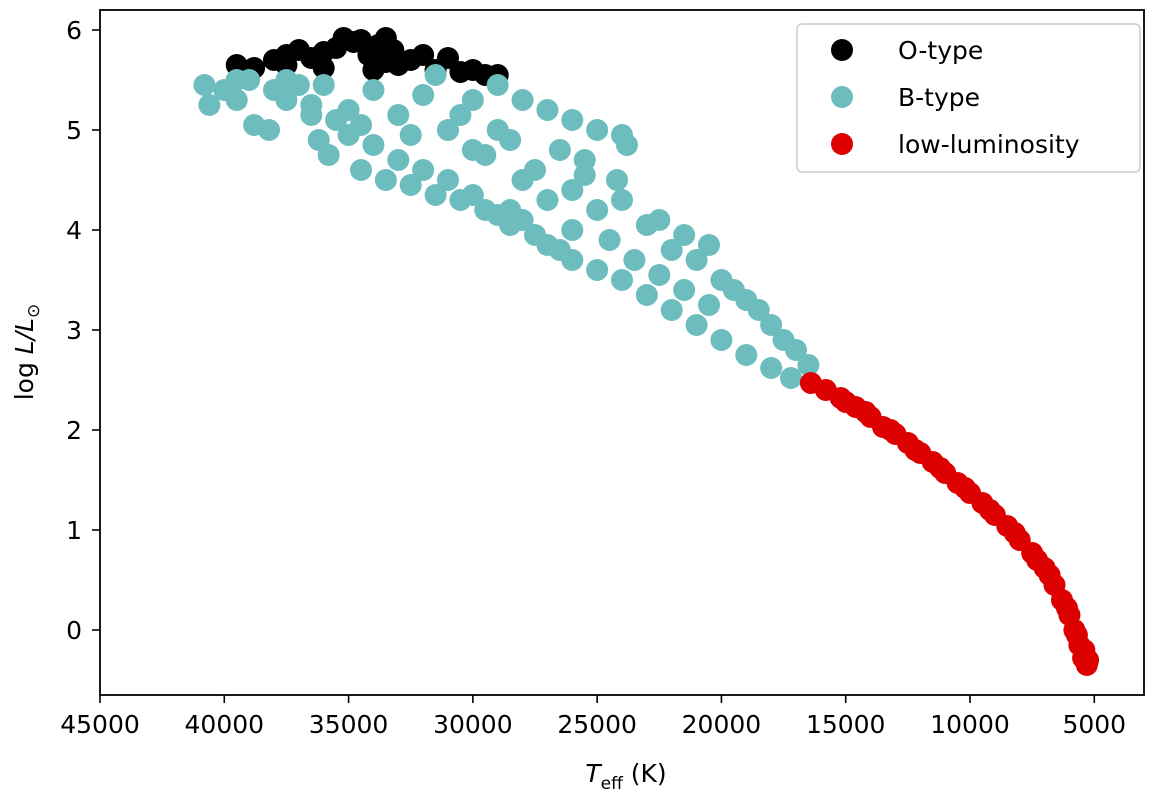 This screenshot has width=1153, height=792. Describe the element at coordinates (74, 330) in the screenshot. I see `y-tick-label: 3` at that location.